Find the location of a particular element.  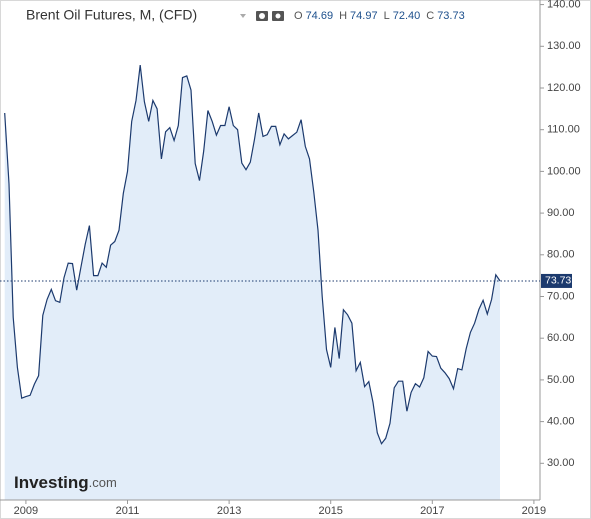

x-tick-label: 2017 is located at coordinates (432, 511).